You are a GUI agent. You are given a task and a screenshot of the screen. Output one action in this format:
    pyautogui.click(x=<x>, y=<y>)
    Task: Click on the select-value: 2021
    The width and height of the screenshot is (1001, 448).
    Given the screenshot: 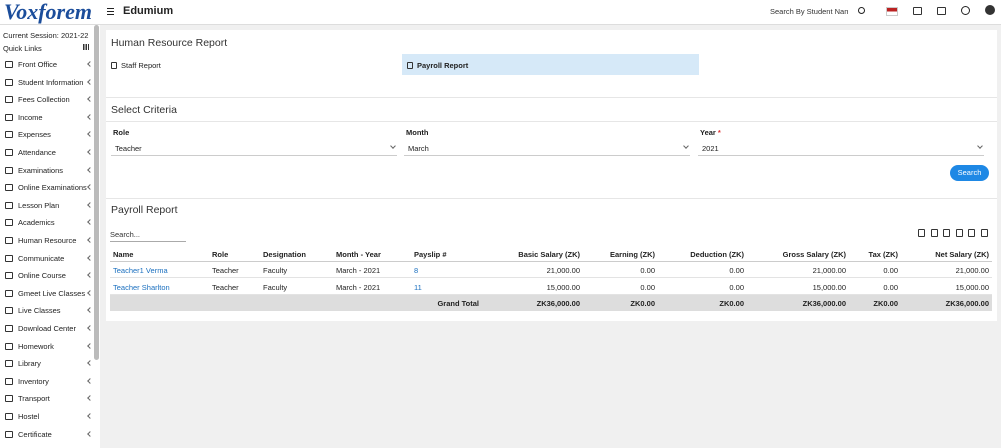 What is the action you would take?
    pyautogui.click(x=710, y=148)
    